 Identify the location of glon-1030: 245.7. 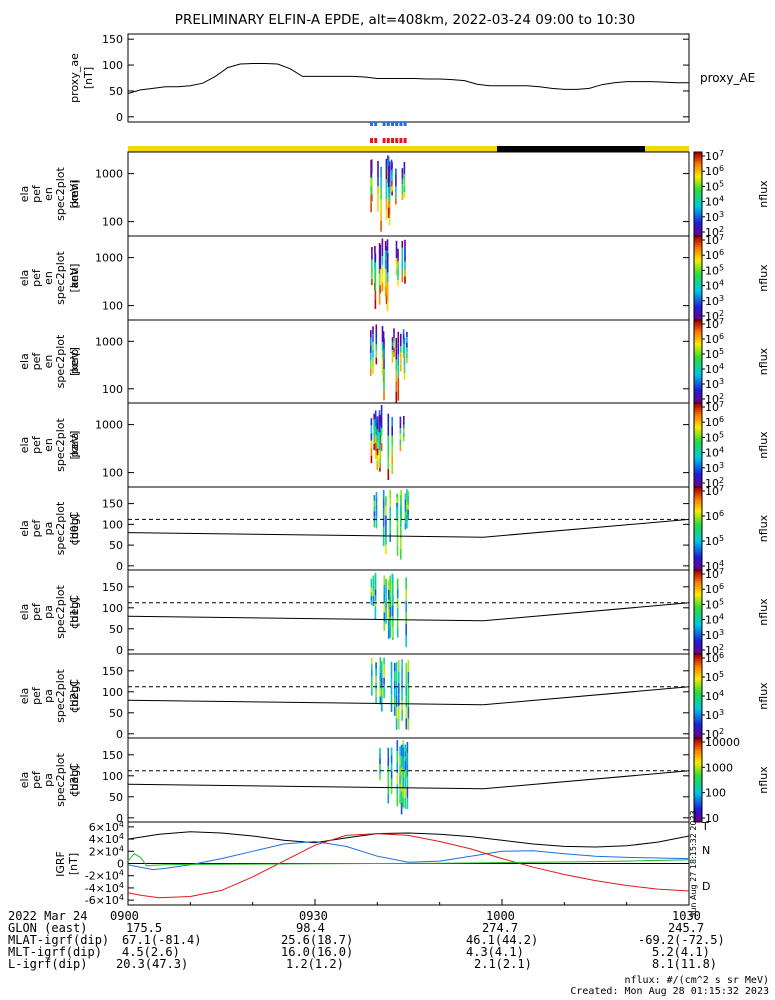
(686, 928).